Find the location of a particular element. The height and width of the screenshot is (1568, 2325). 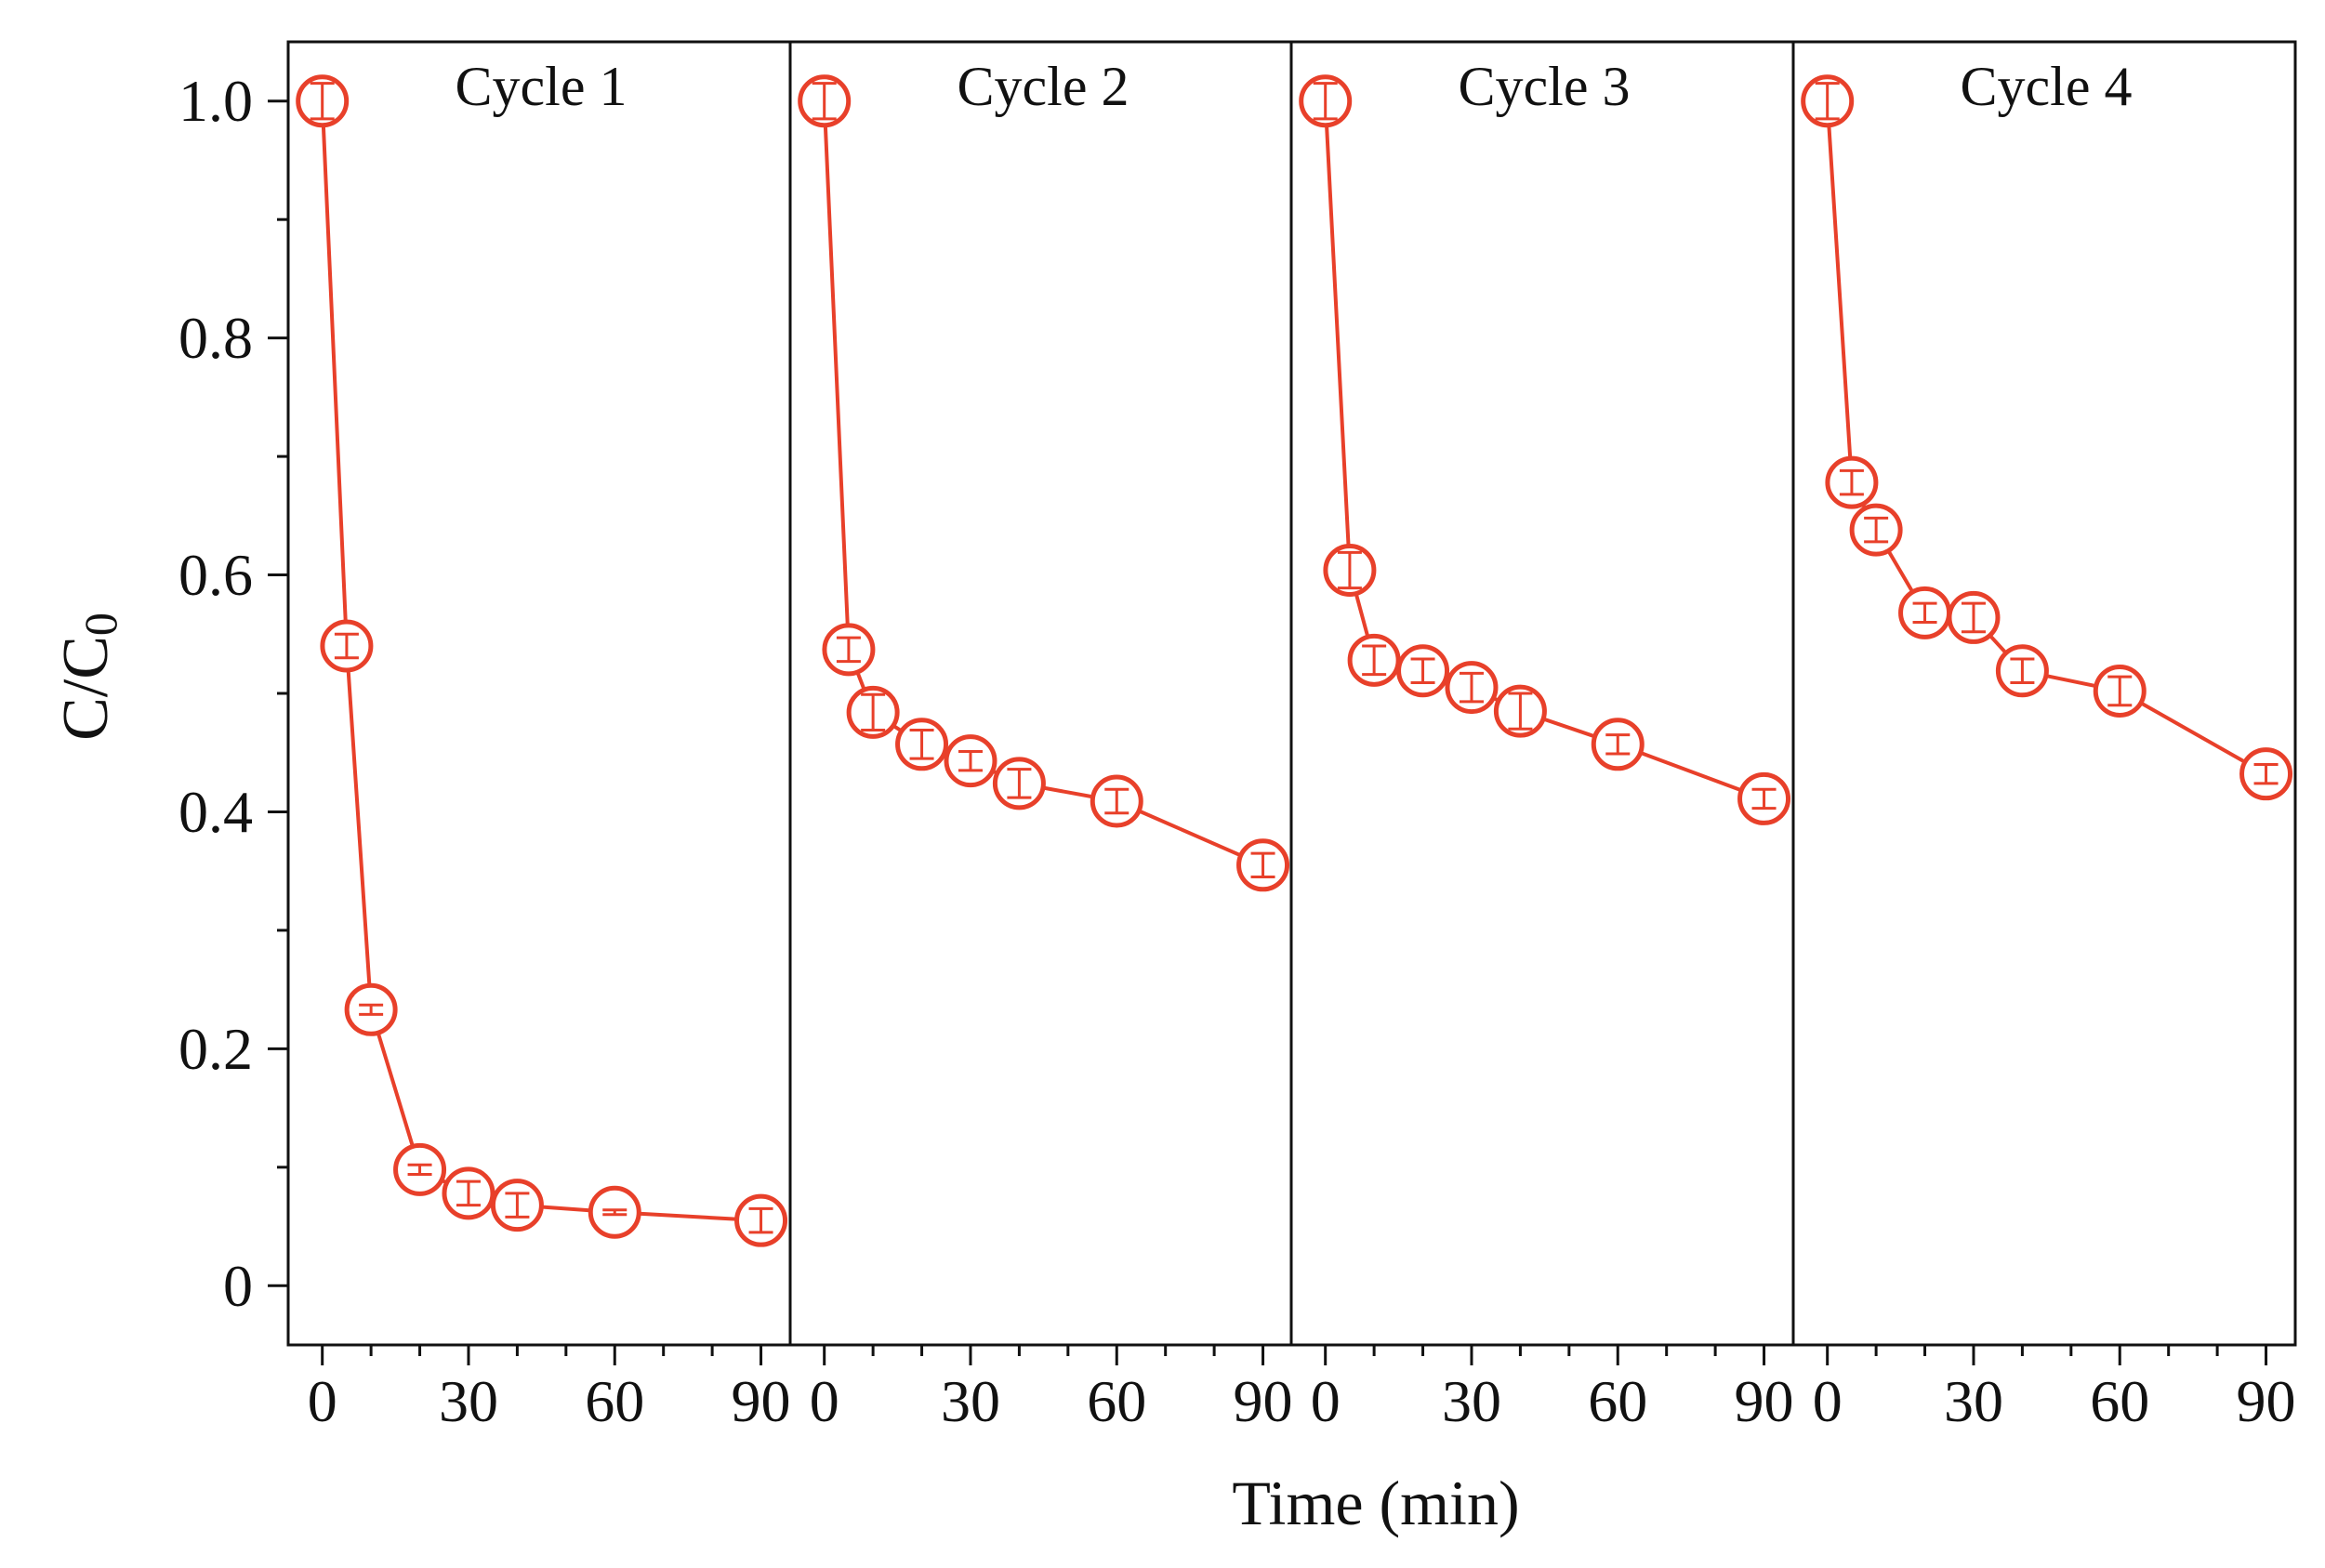

cycle-title: Cycle 3 is located at coordinates (1545, 87).